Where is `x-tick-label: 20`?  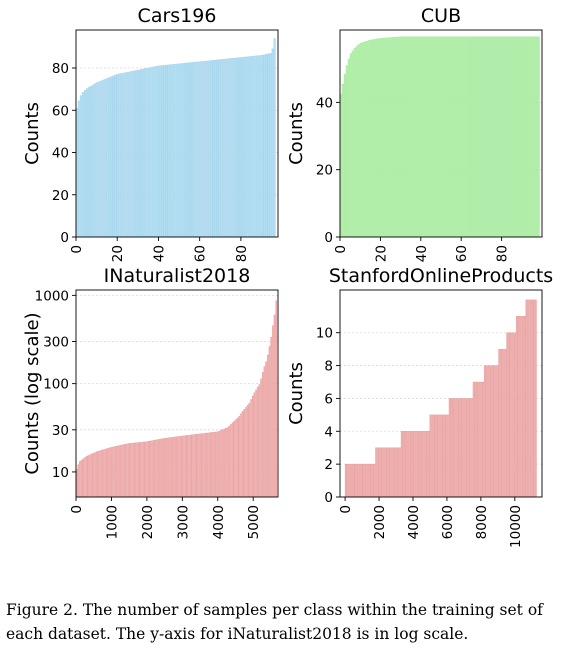
x-tick-label: 20 is located at coordinates (118, 253).